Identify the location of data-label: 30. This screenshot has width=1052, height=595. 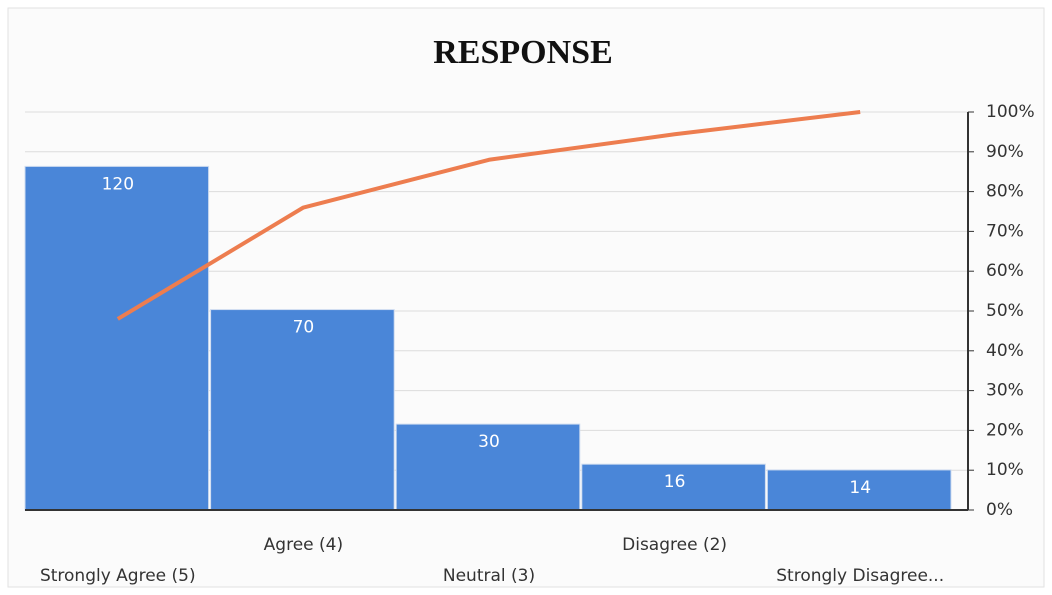
(489, 442).